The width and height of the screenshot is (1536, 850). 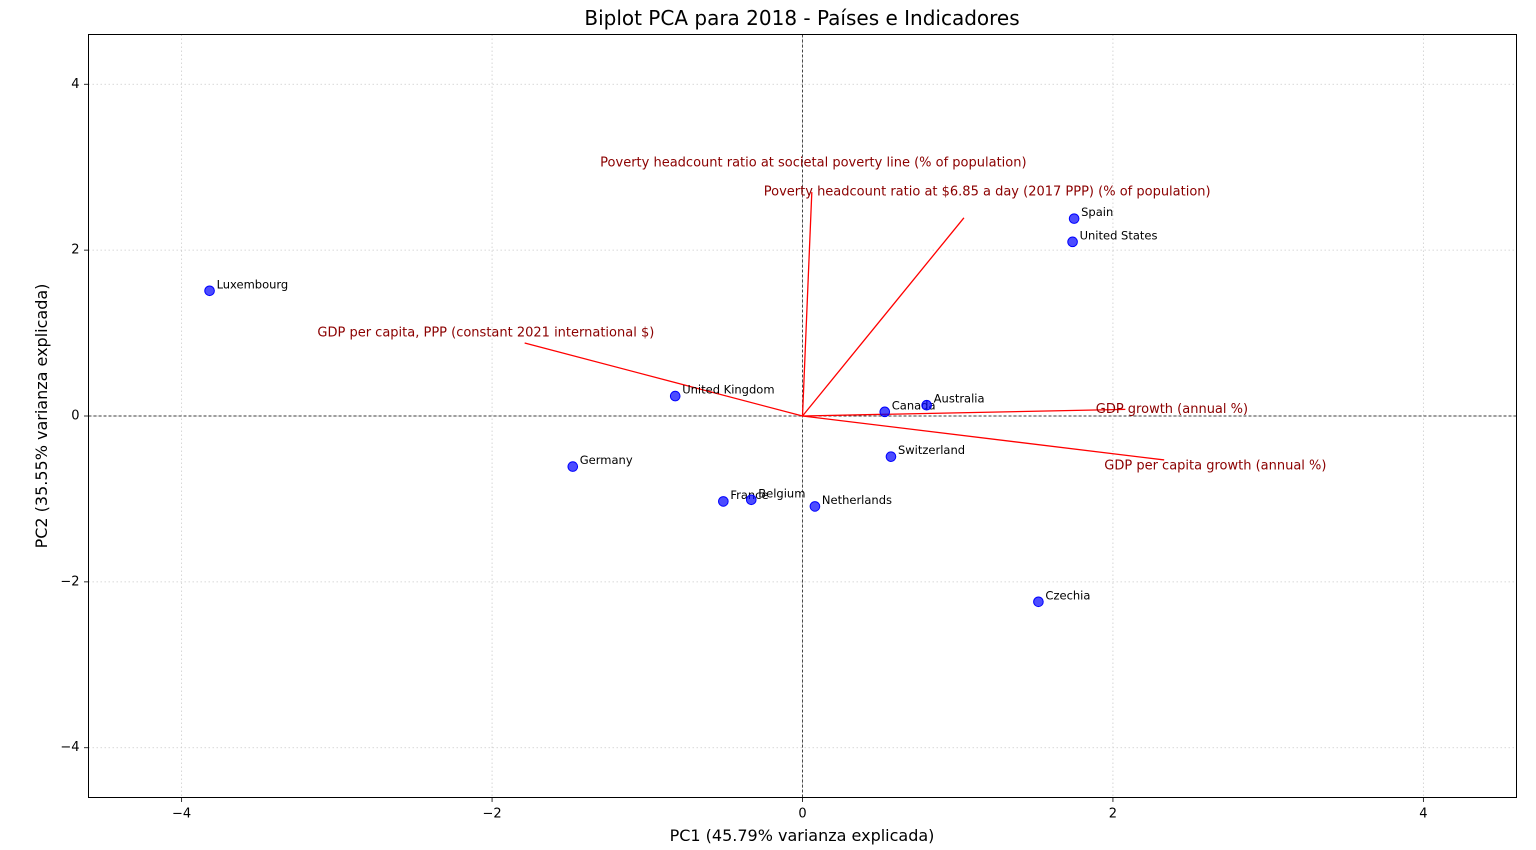 I want to click on country-label: United States, so click(x=1119, y=235).